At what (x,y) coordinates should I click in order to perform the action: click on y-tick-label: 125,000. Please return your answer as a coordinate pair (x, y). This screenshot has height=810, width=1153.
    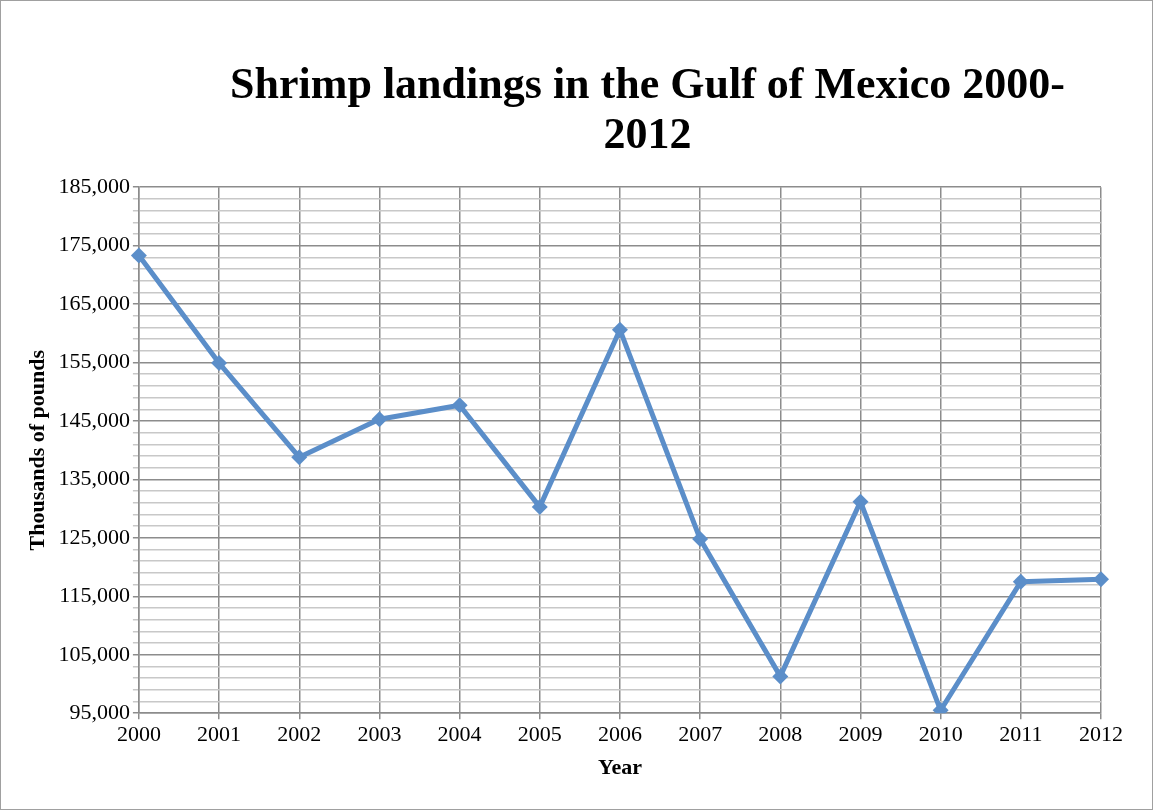
    Looking at the image, I should click on (94, 536).